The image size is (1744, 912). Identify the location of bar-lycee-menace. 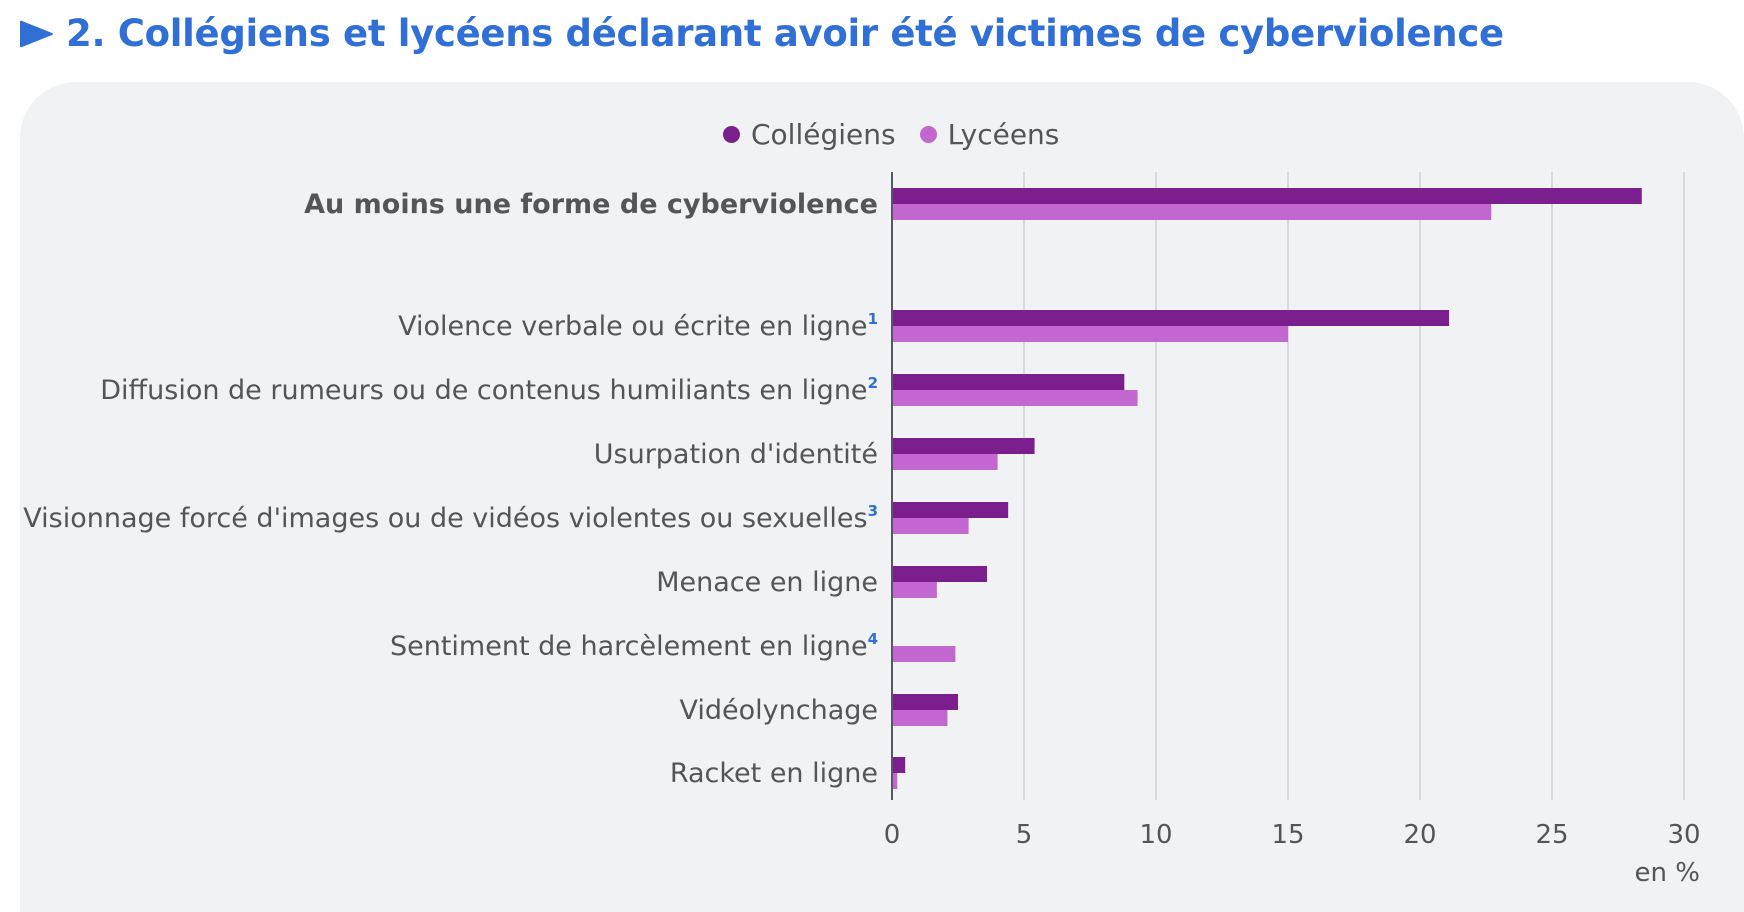
(914, 590).